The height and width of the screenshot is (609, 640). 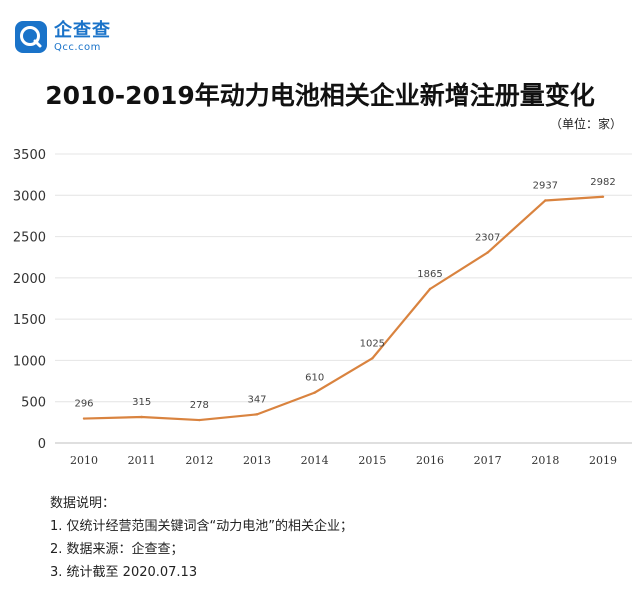 What do you see at coordinates (29, 238) in the screenshot?
I see `y-tick-label: 2500` at bounding box center [29, 238].